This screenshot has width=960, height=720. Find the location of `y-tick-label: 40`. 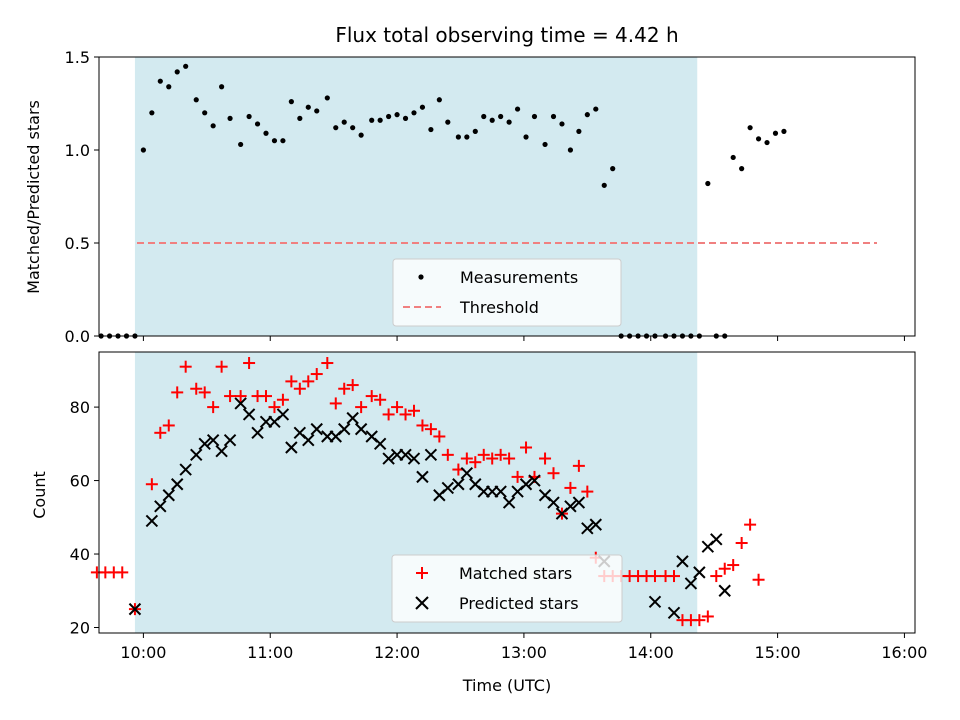

y-tick-label: 40 is located at coordinates (80, 554).